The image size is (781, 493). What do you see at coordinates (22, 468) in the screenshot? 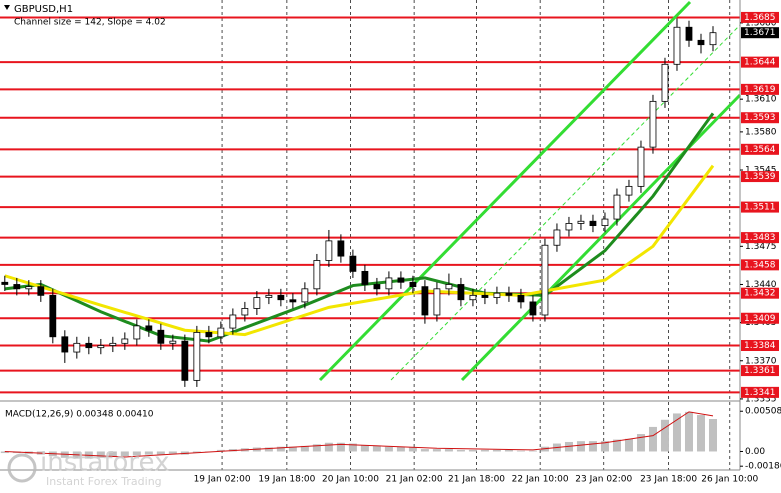
I see `logo-icon` at bounding box center [22, 468].